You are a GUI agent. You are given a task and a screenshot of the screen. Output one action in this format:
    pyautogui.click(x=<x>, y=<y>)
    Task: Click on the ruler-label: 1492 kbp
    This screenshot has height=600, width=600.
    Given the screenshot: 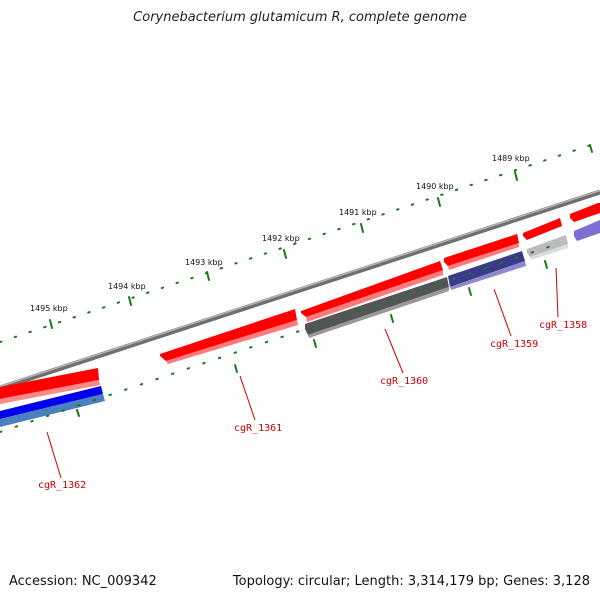 What is the action you would take?
    pyautogui.click(x=281, y=238)
    